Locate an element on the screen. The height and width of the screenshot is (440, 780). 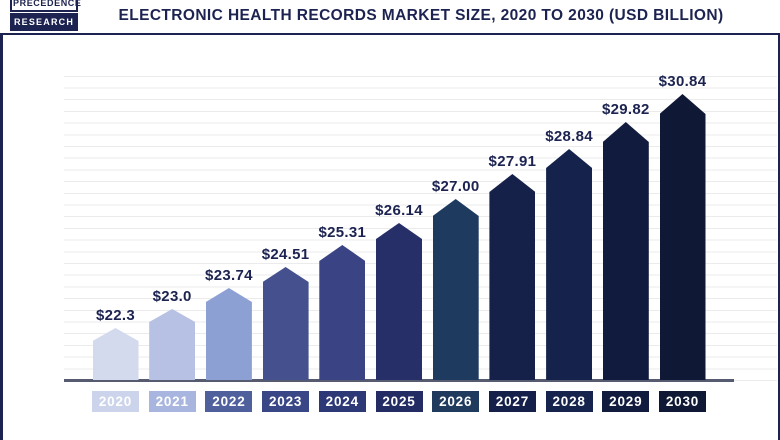
bar-2023 is located at coordinates (285, 323).